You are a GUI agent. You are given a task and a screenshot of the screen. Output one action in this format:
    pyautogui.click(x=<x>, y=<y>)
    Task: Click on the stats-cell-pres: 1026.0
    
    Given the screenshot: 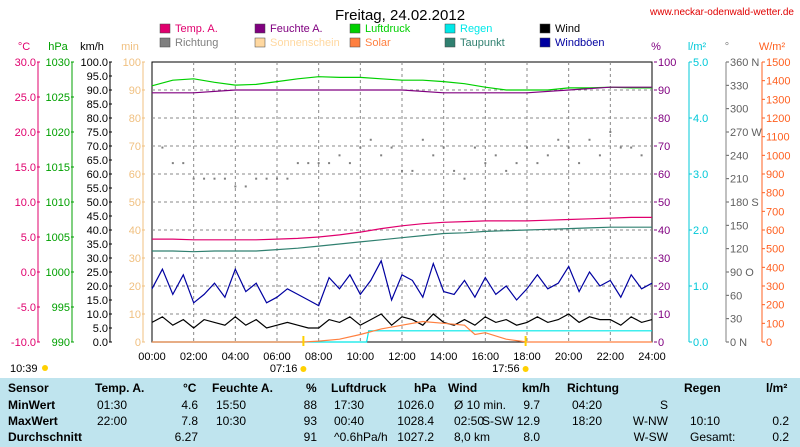 What is the action you would take?
    pyautogui.click(x=415, y=405)
    